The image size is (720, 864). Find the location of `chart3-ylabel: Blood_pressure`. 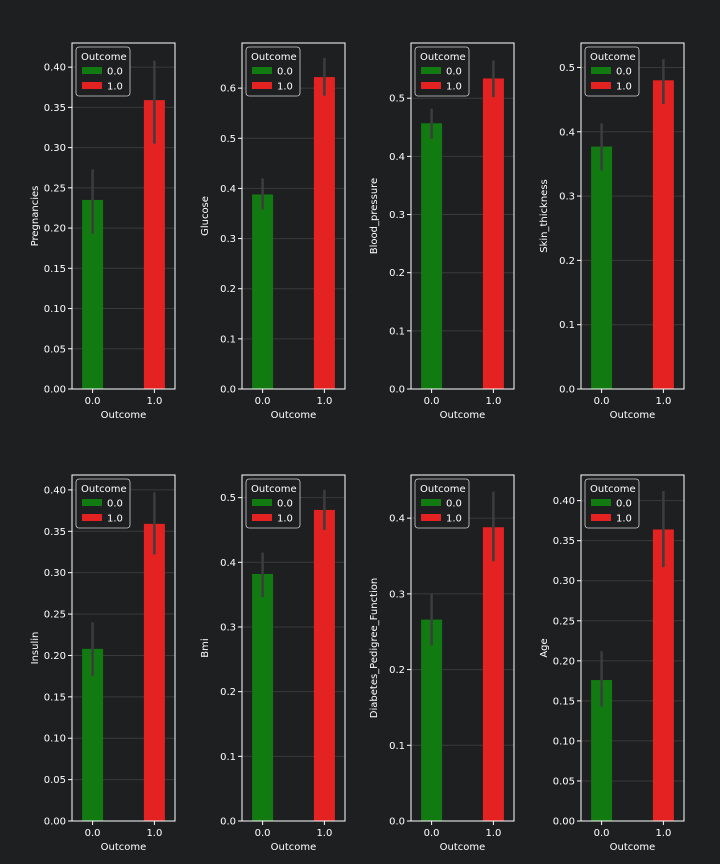

chart3-ylabel: Blood_pressure is located at coordinates (374, 216).